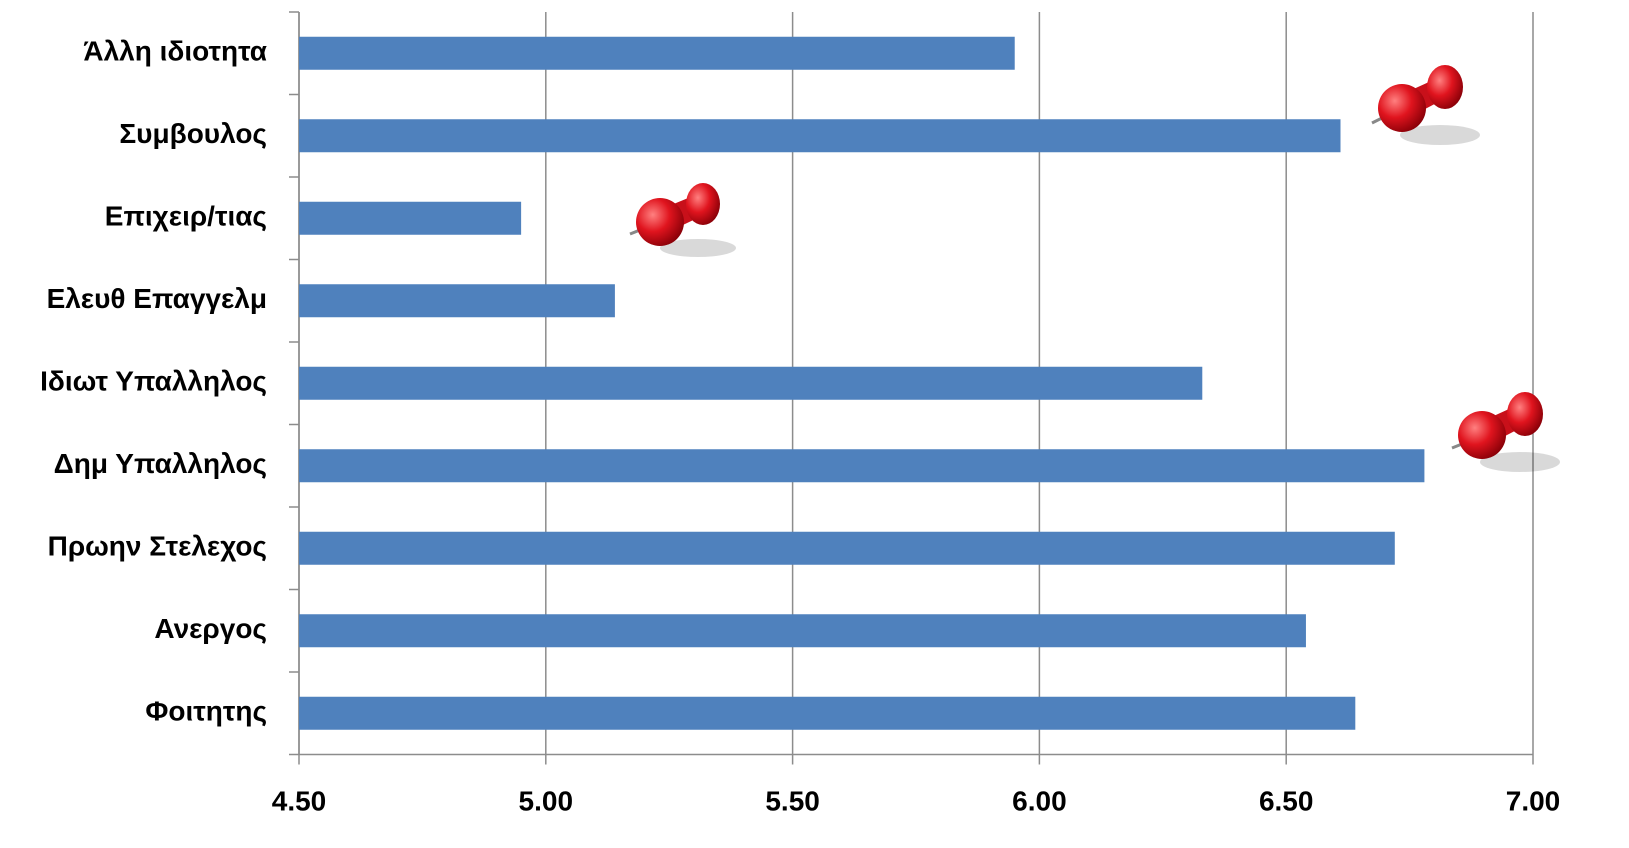 This screenshot has height=848, width=1629. What do you see at coordinates (1286, 800) in the screenshot?
I see `x-tick-label: 6.50` at bounding box center [1286, 800].